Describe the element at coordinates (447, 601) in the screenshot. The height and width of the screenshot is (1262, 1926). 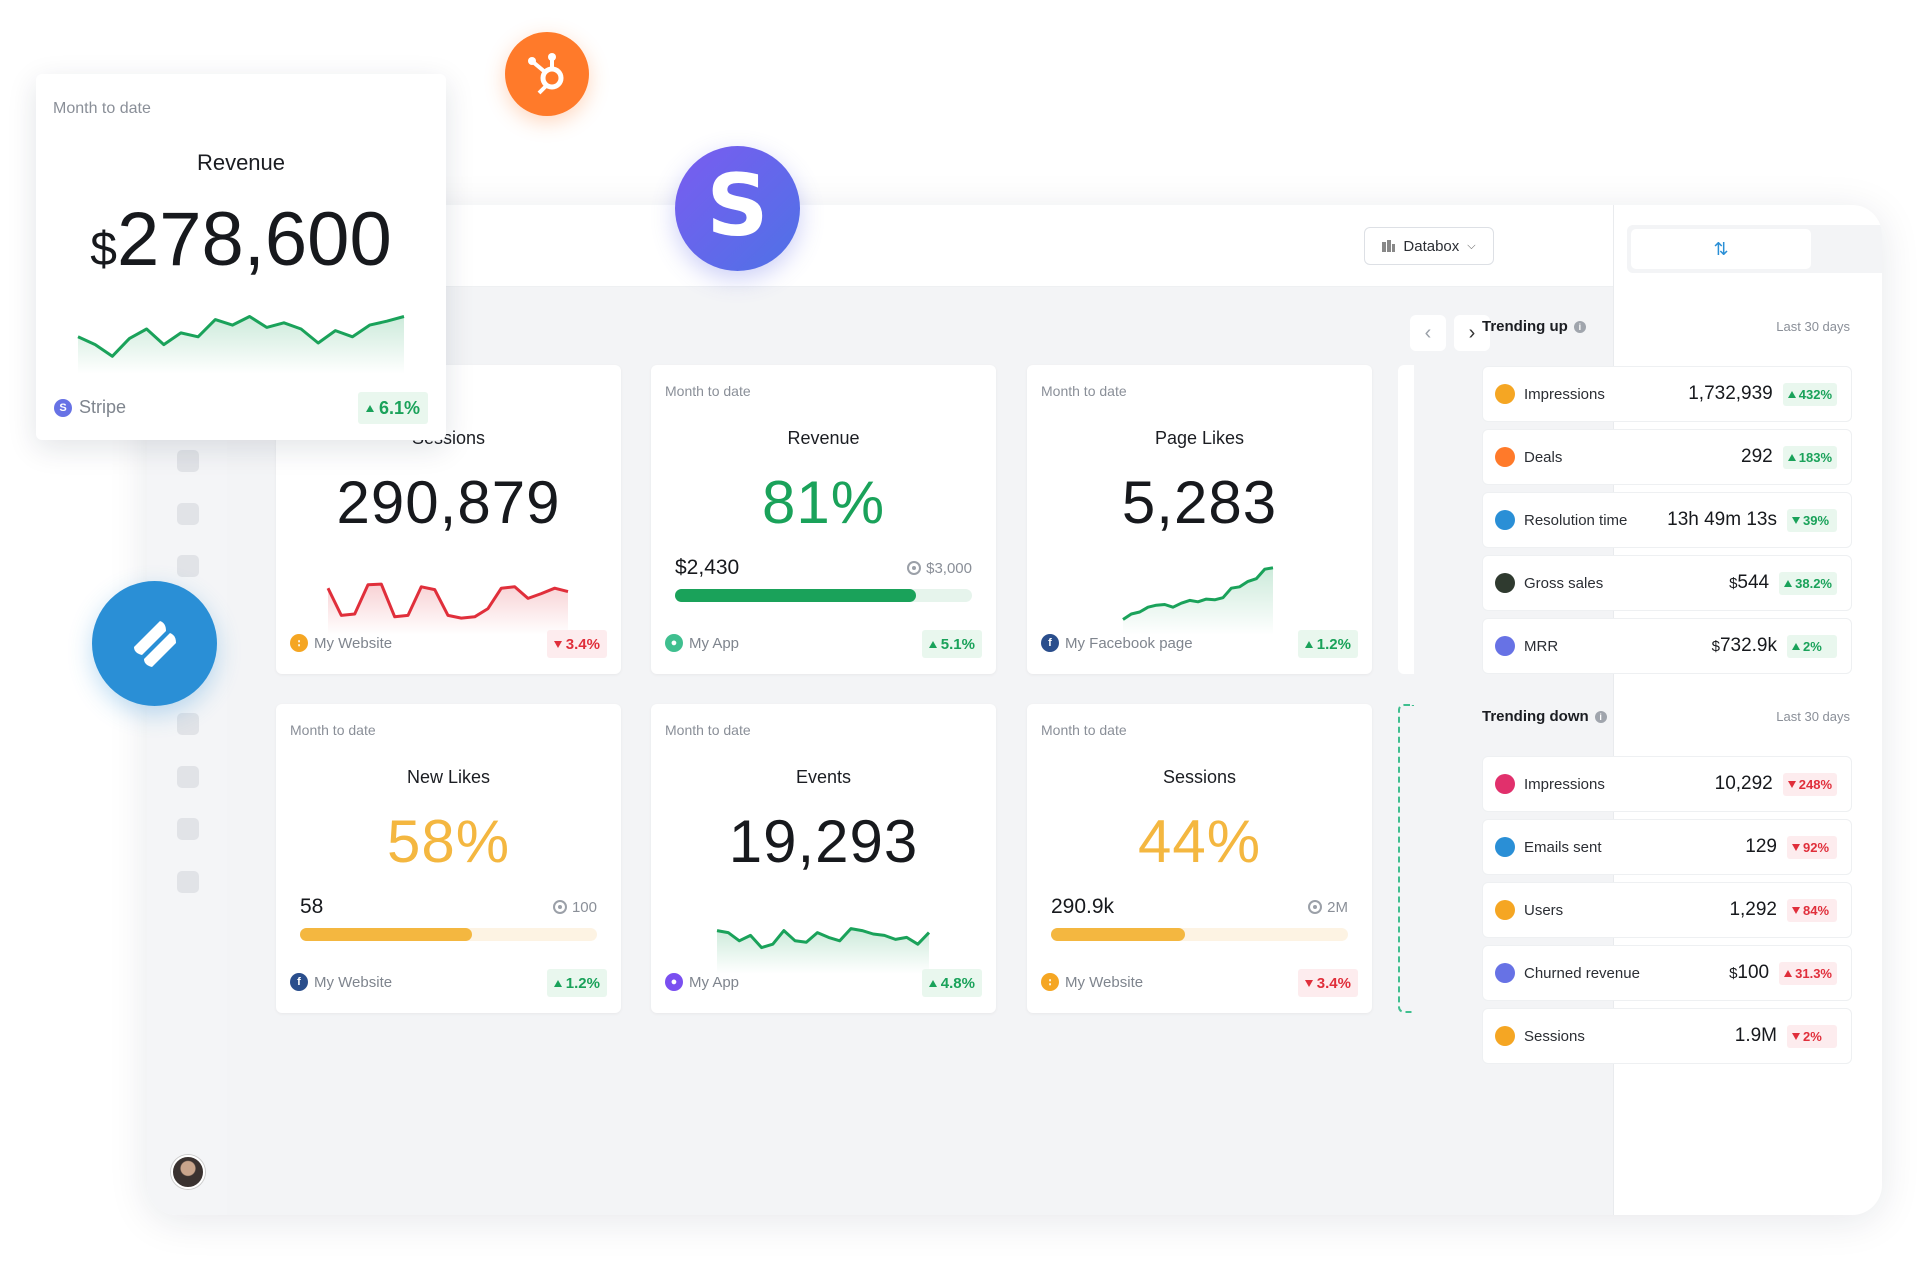
I see `sparkline-line` at that location.